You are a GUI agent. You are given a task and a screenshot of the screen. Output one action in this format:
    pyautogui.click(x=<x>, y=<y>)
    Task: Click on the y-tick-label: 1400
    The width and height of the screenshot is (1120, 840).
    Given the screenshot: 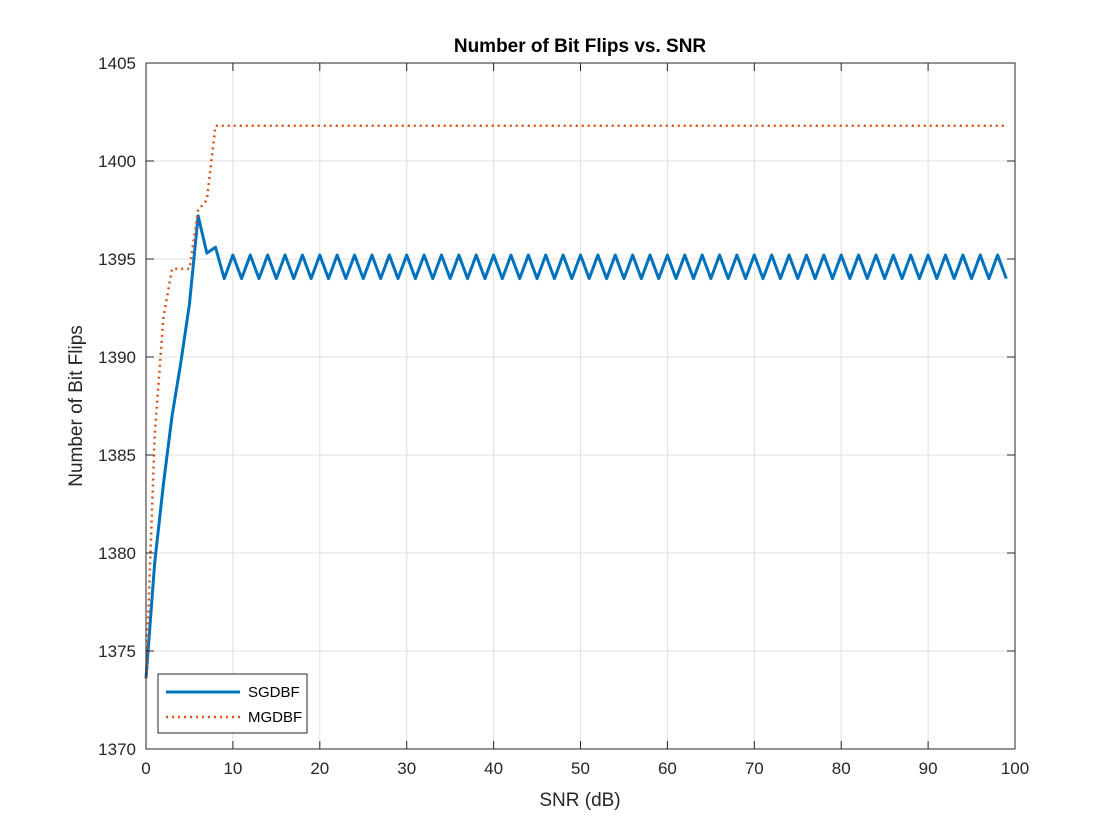 What is the action you would take?
    pyautogui.click(x=117, y=161)
    